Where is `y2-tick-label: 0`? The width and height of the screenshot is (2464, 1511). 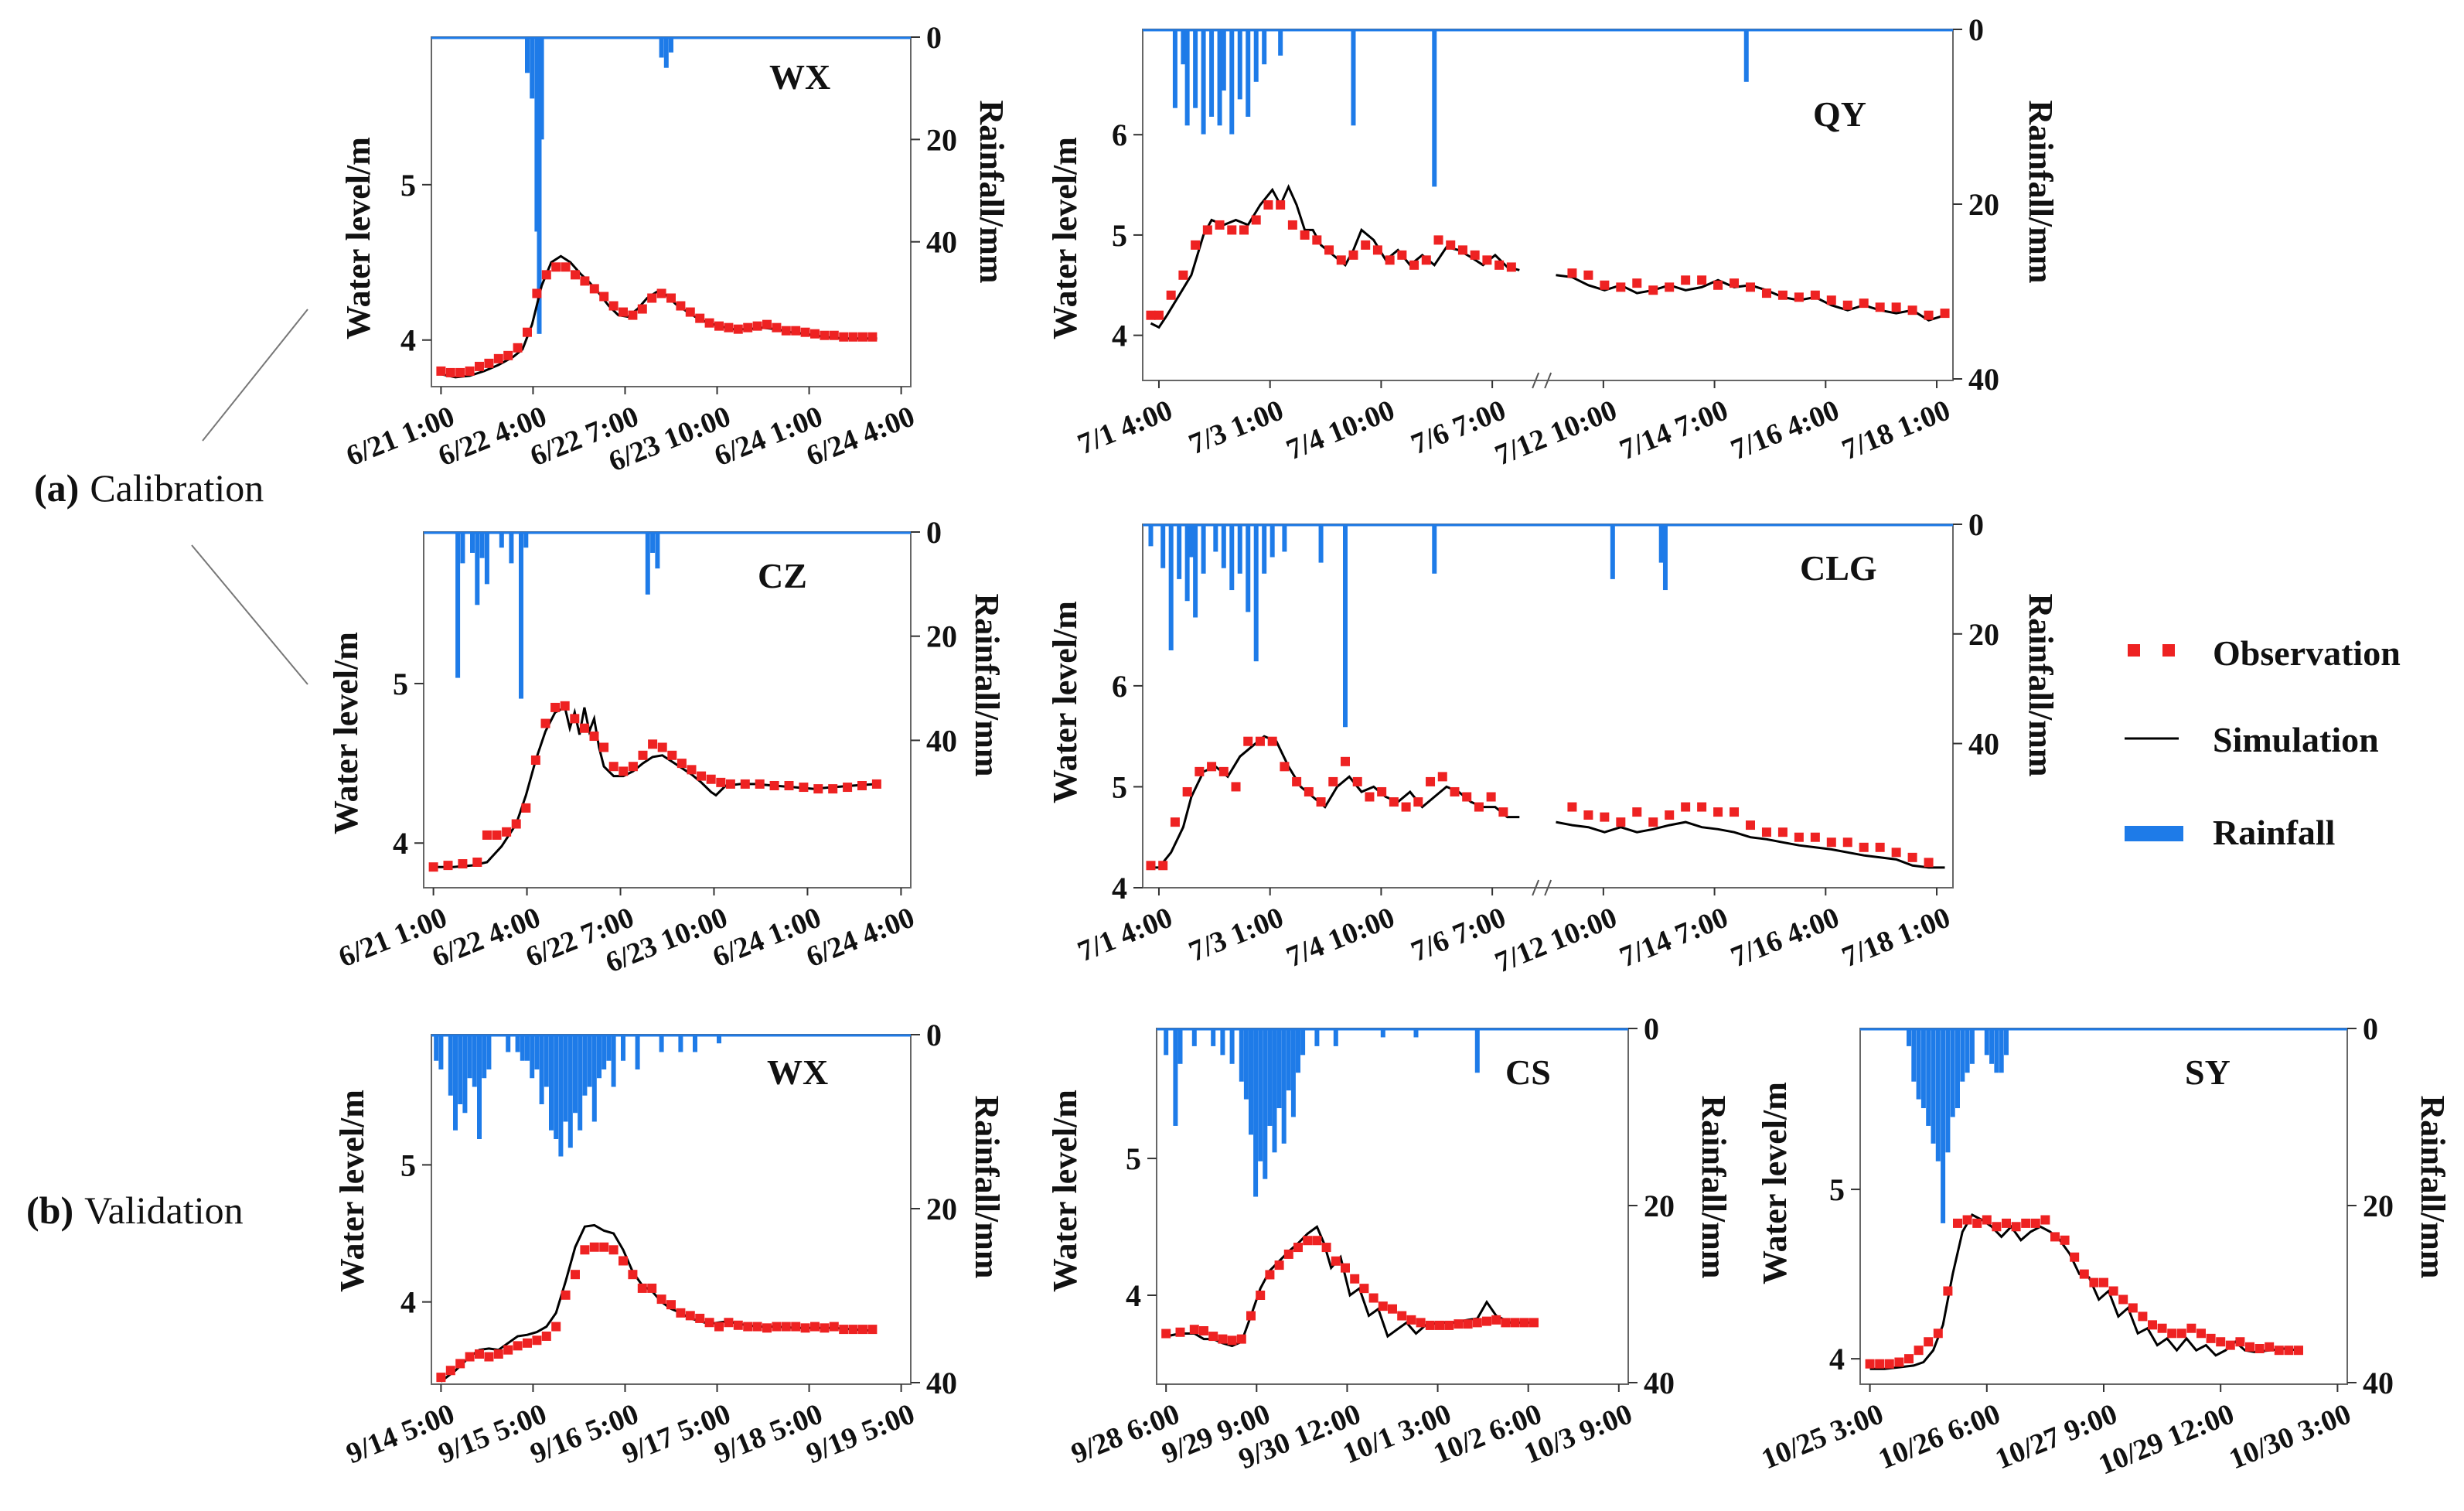 y2-tick-label: 0 is located at coordinates (934, 37).